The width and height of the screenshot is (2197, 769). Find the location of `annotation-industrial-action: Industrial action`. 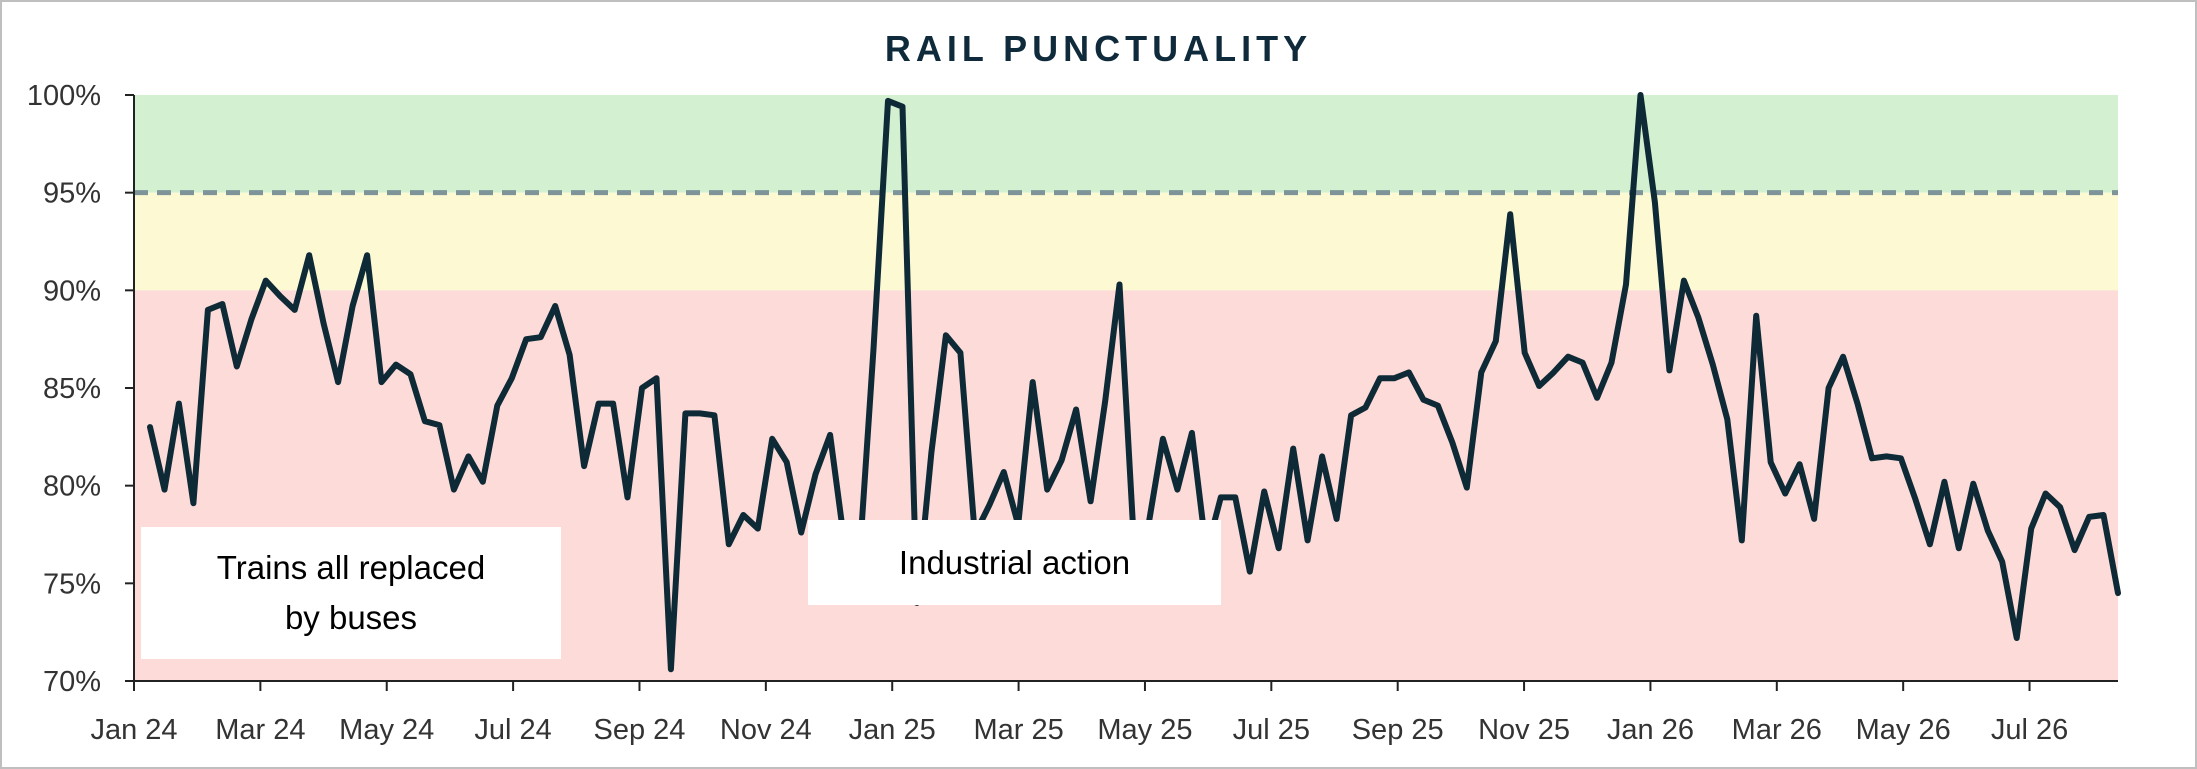

annotation-industrial-action: Industrial action is located at coordinates (1014, 562).